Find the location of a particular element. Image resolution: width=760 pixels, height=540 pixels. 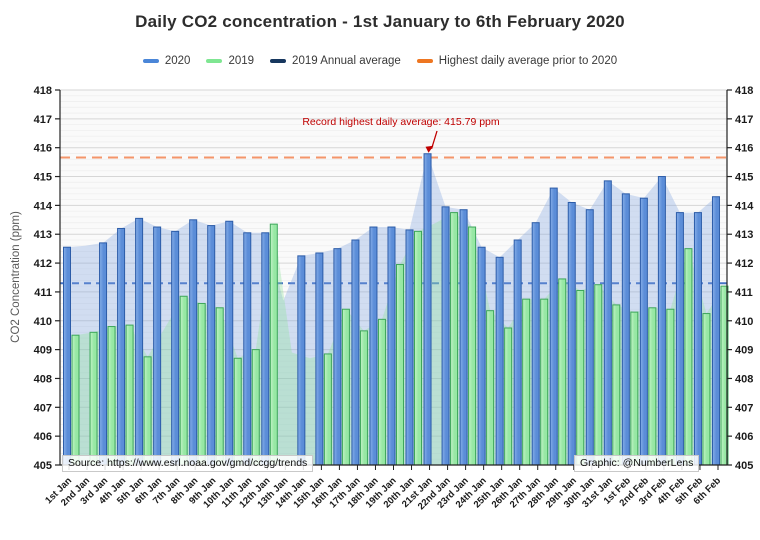

bar-2020-15th-jan is located at coordinates (319, 359).